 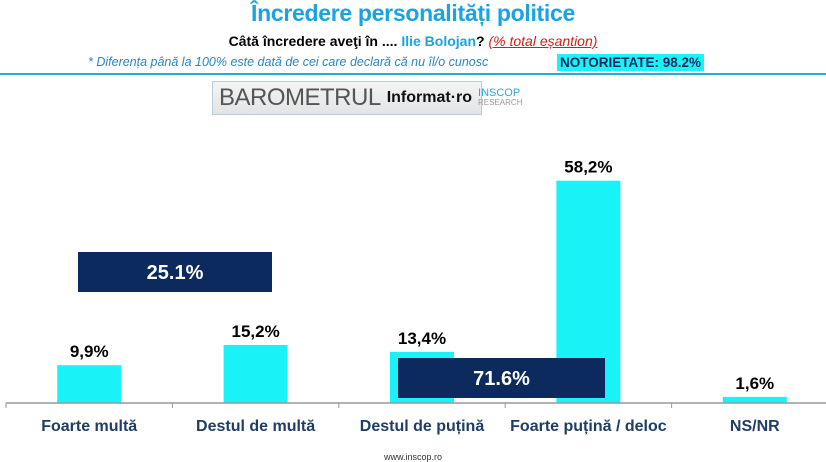 What do you see at coordinates (588, 167) in the screenshot?
I see `value-label: 58,2%` at bounding box center [588, 167].